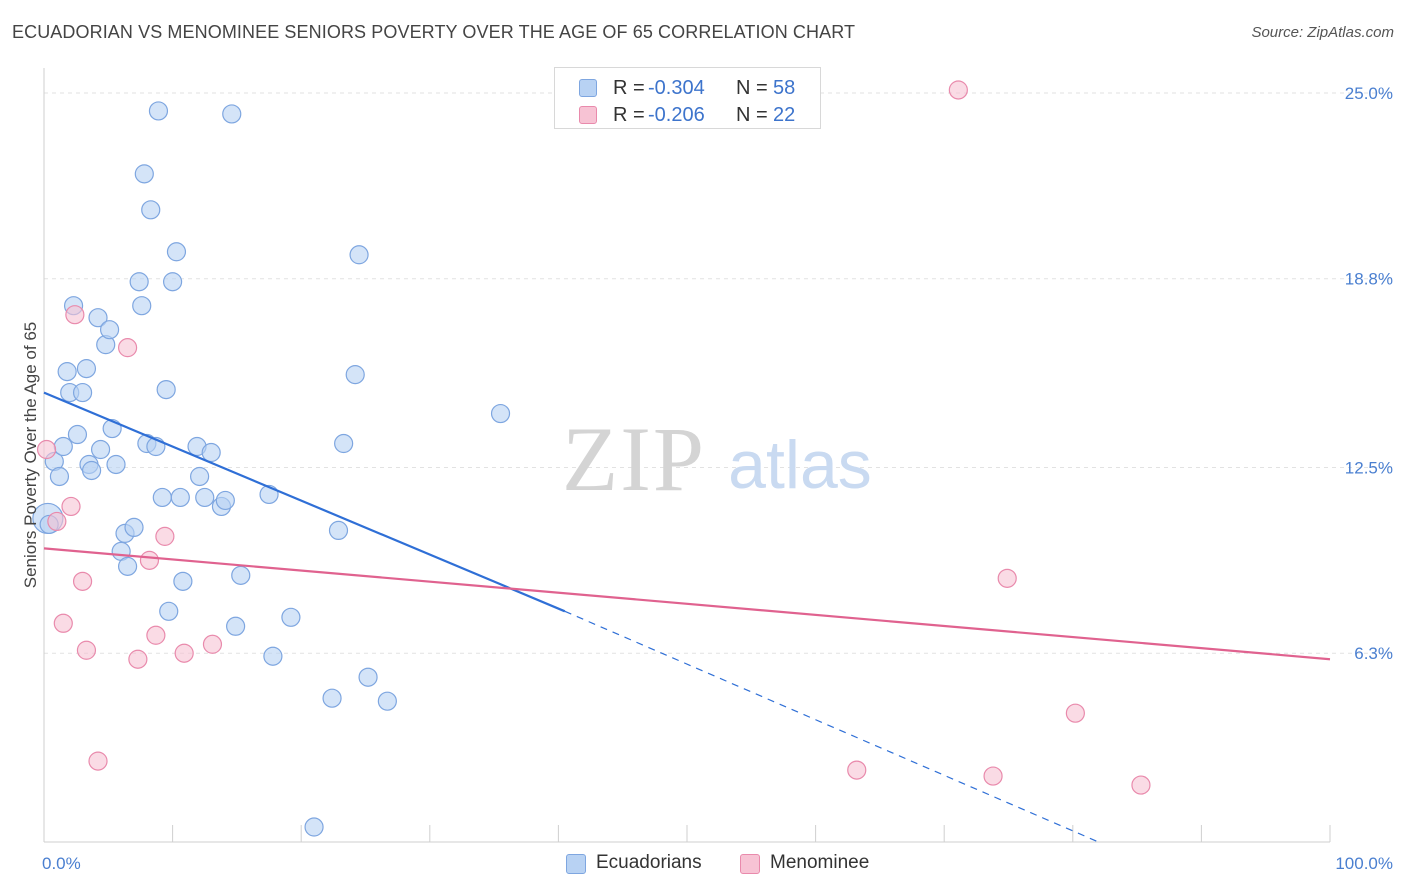  I want to click on x-tick-label: 100.0%, so click(1364, 863).